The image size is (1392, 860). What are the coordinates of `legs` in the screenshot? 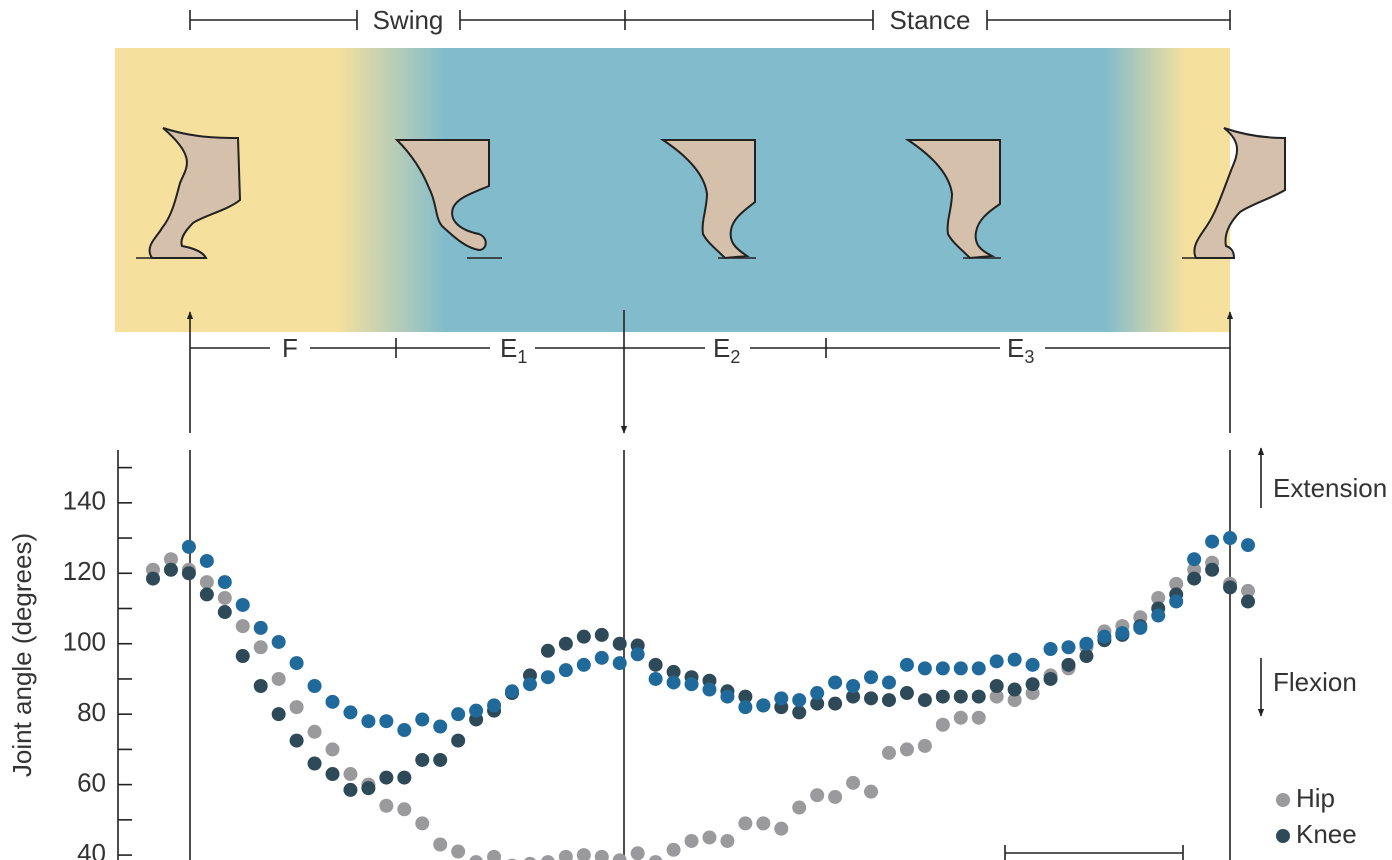 It's located at (711, 193).